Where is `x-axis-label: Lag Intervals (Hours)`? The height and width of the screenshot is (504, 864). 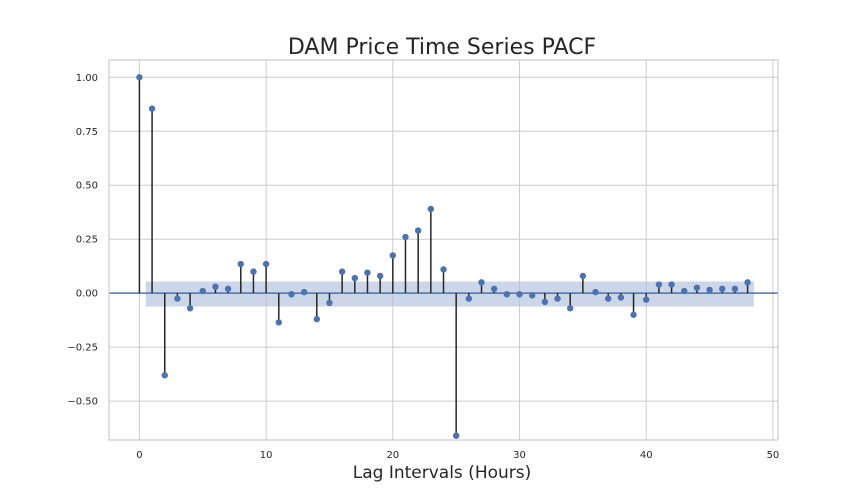 x-axis-label: Lag Intervals (Hours) is located at coordinates (442, 473).